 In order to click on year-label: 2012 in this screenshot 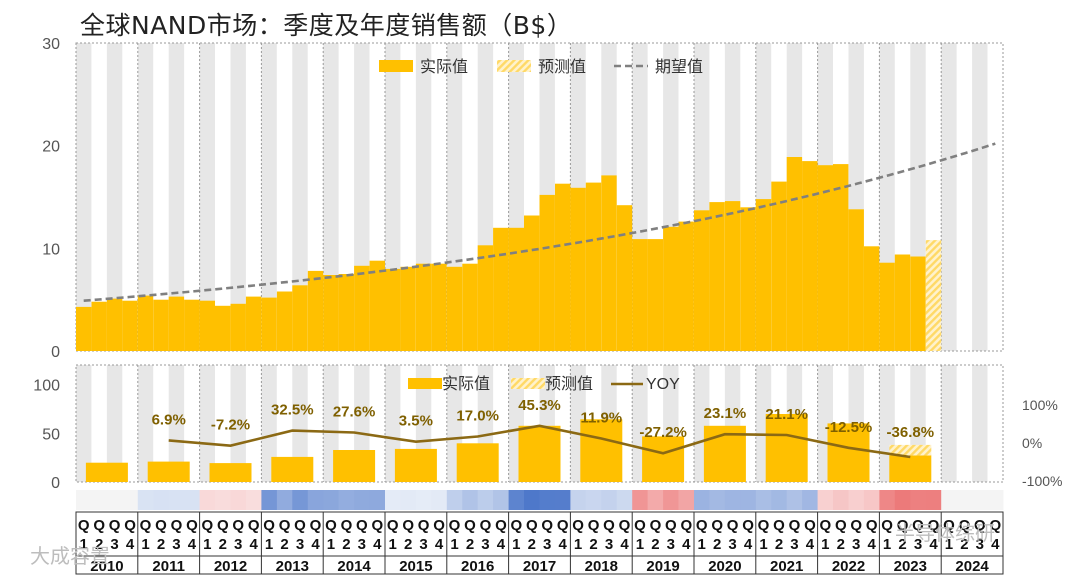, I will do `click(230, 566)`.